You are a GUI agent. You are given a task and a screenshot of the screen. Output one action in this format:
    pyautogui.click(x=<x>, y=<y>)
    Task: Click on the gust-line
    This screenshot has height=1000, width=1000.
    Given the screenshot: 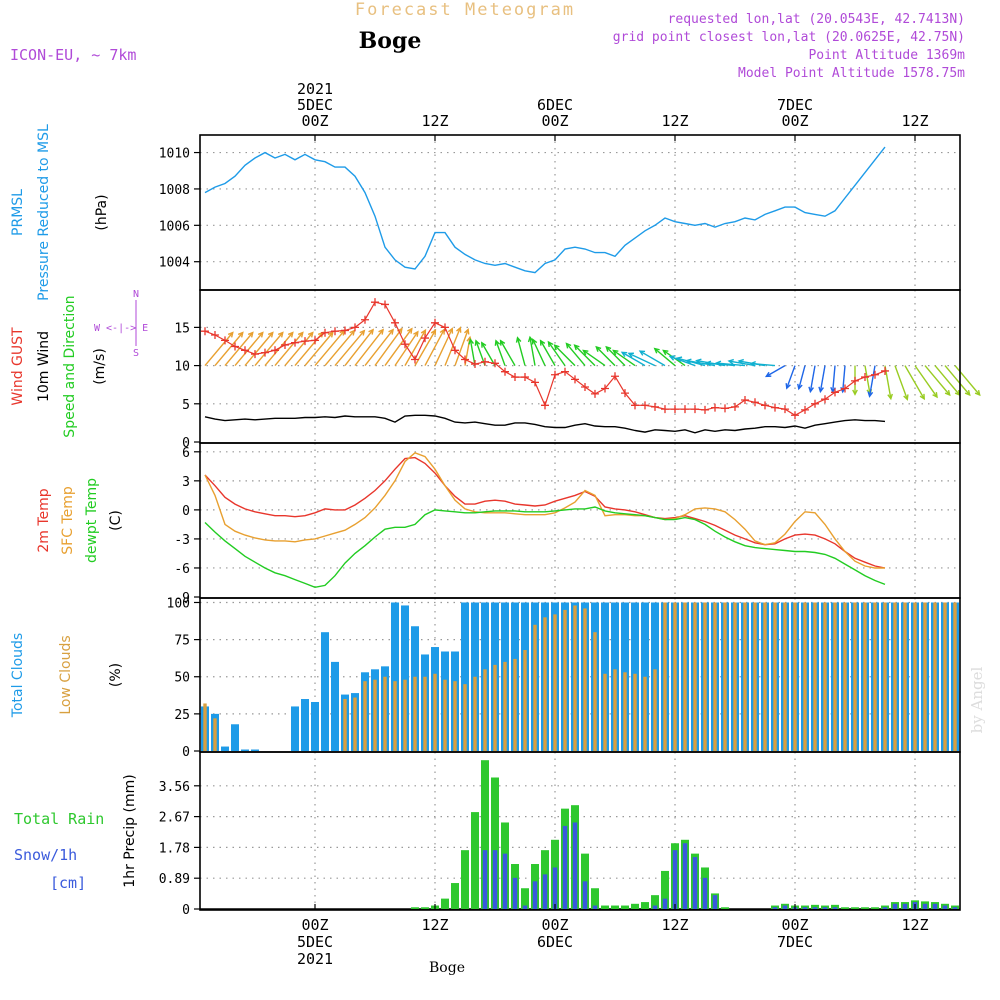 What is the action you would take?
    pyautogui.click(x=545, y=358)
    